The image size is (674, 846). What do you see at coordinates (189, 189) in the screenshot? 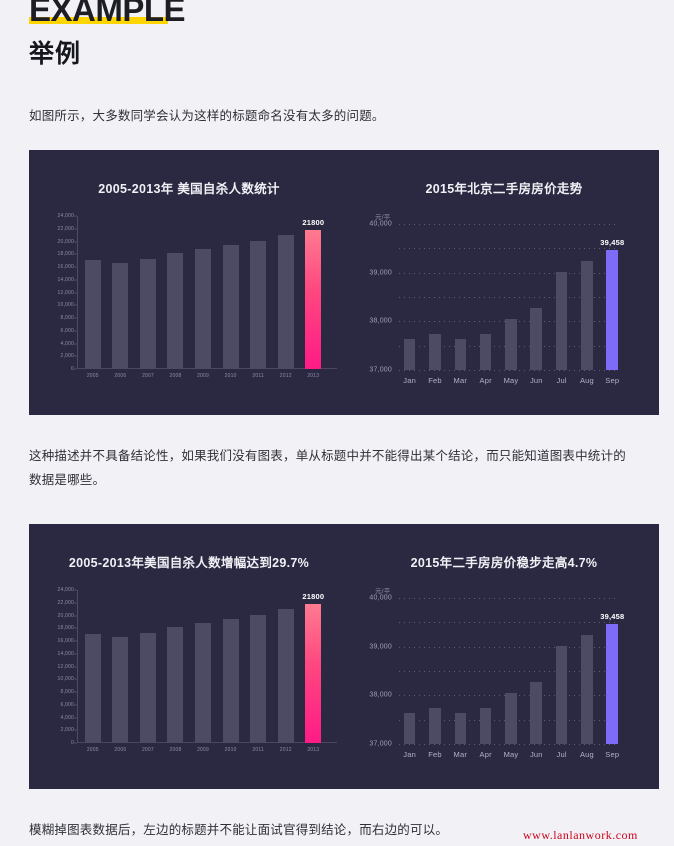
I see `chart-title: 2005-2013年 美国自杀人数统计` at bounding box center [189, 189].